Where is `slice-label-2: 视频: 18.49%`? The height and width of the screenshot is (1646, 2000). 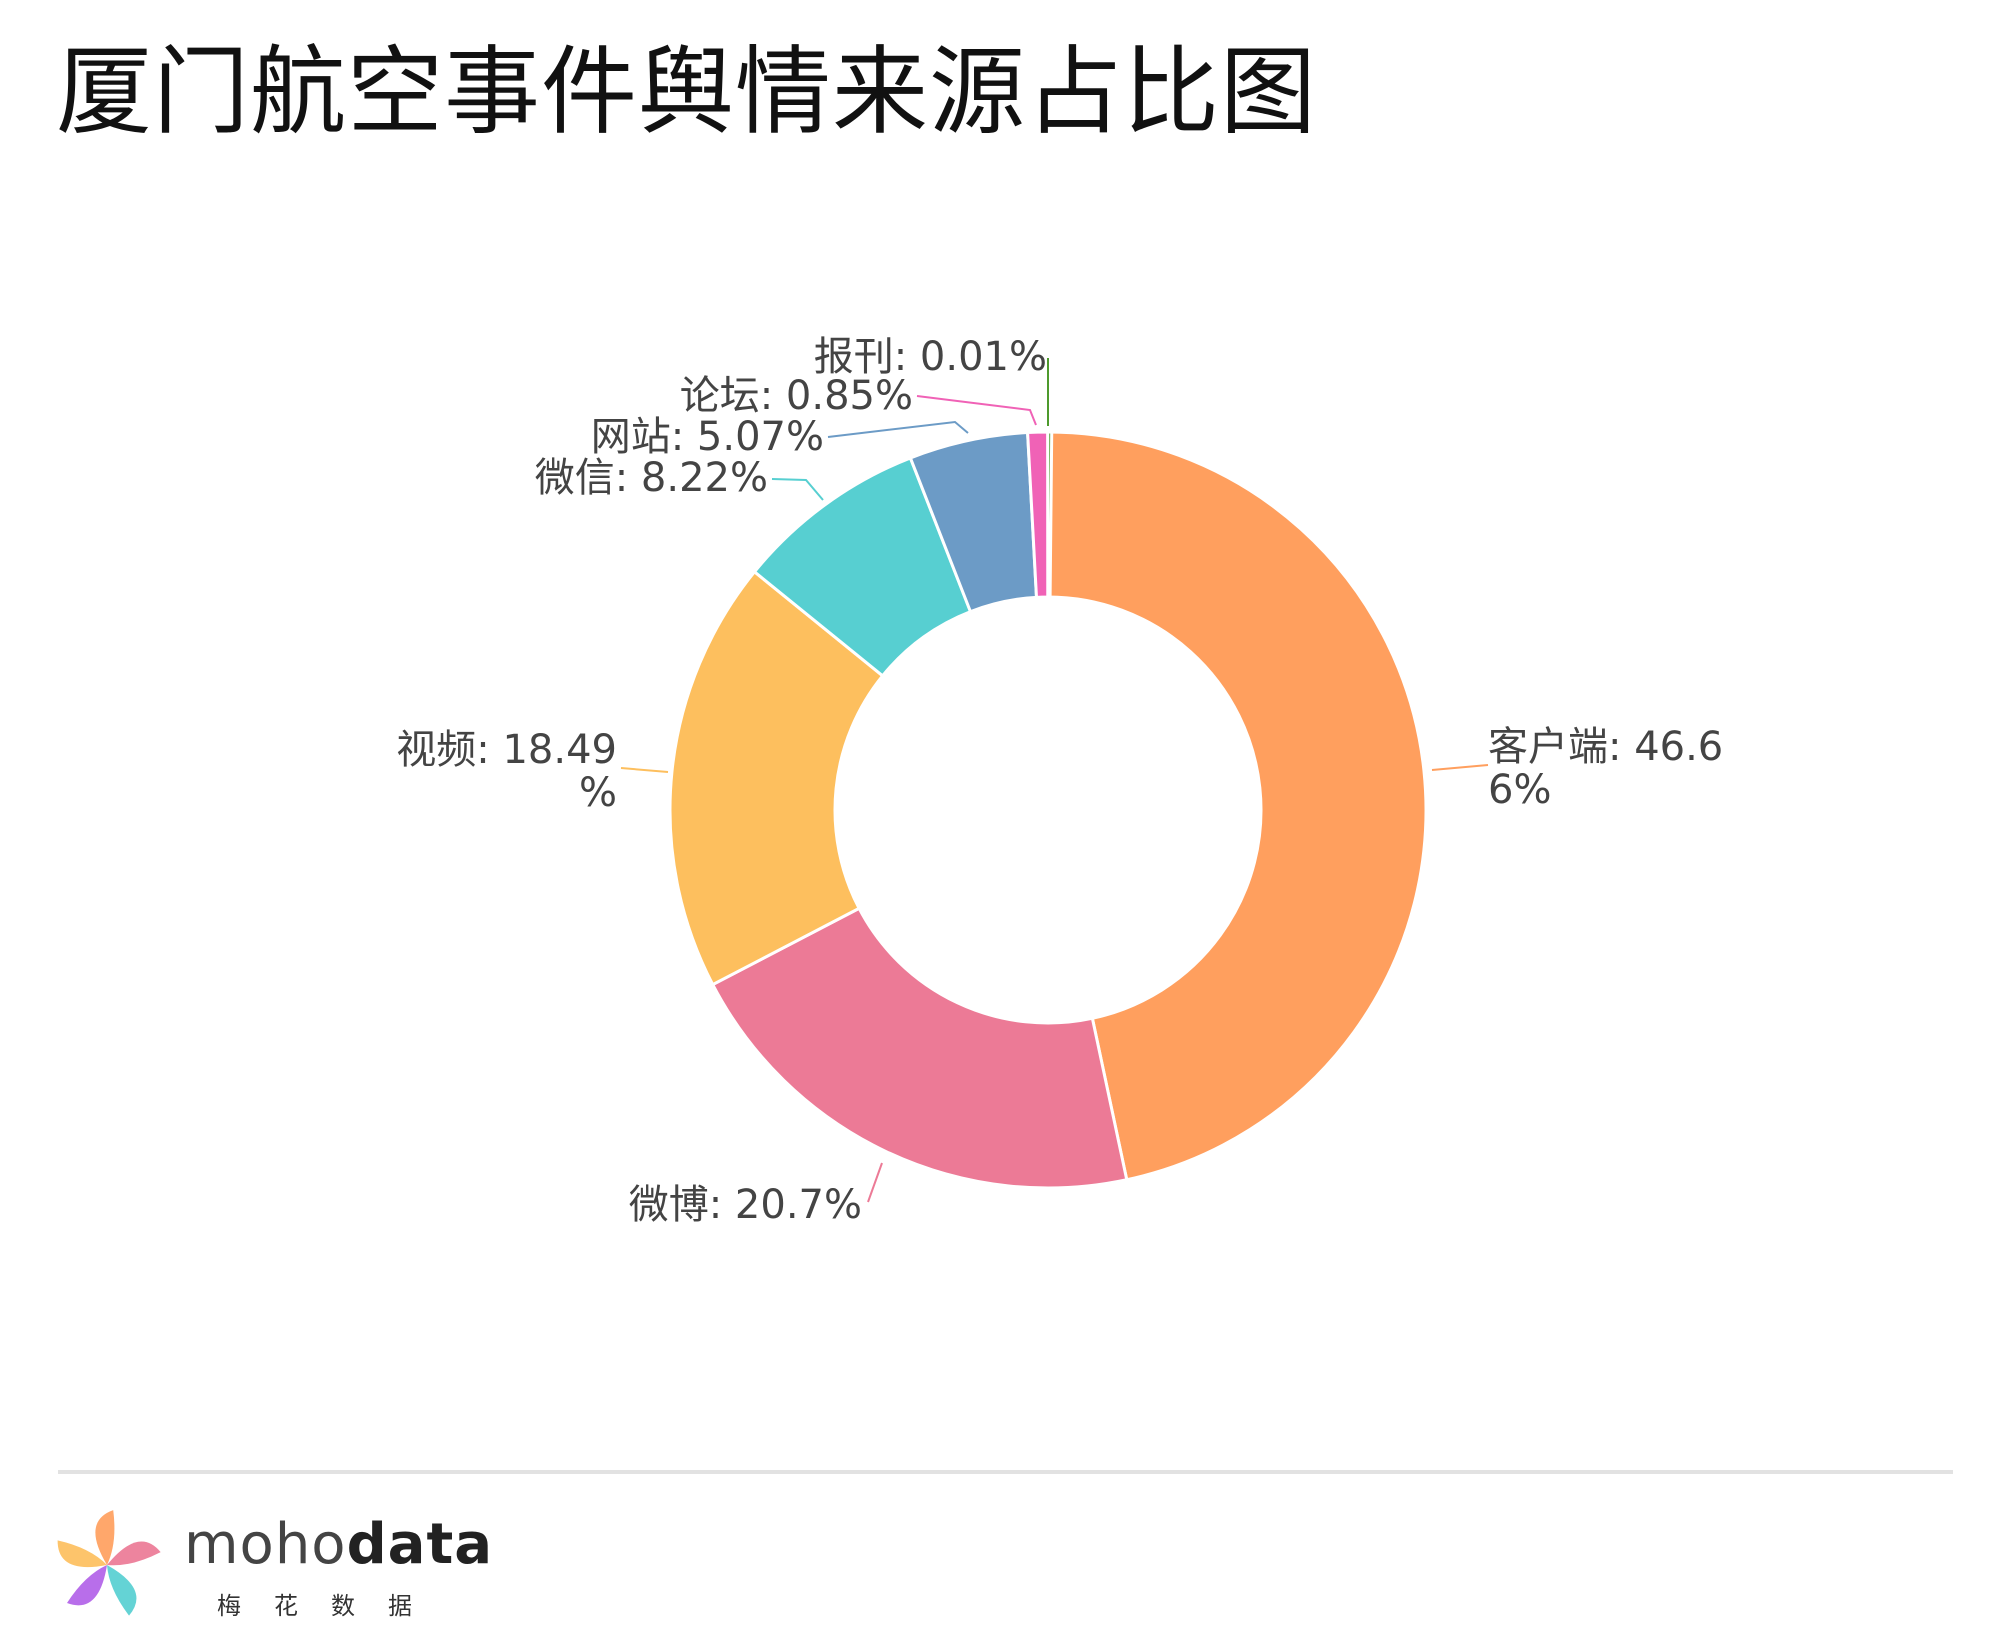 slice-label-2: 视频: 18.49% is located at coordinates (506, 771).